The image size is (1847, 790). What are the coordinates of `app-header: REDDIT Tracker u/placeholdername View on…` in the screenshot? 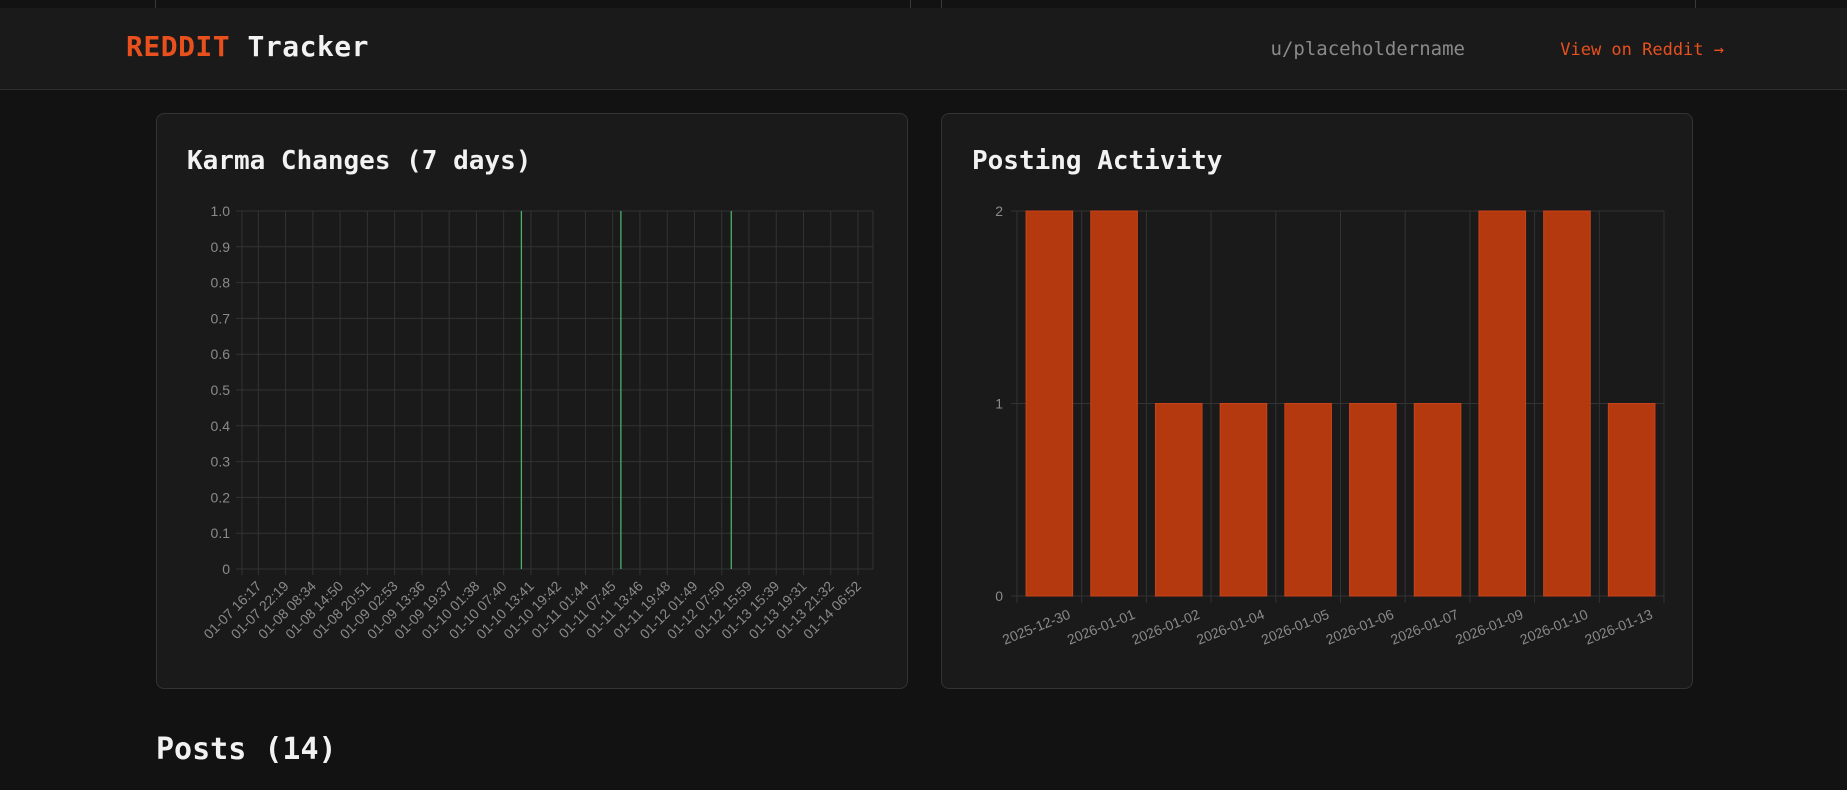 It's located at (923, 49).